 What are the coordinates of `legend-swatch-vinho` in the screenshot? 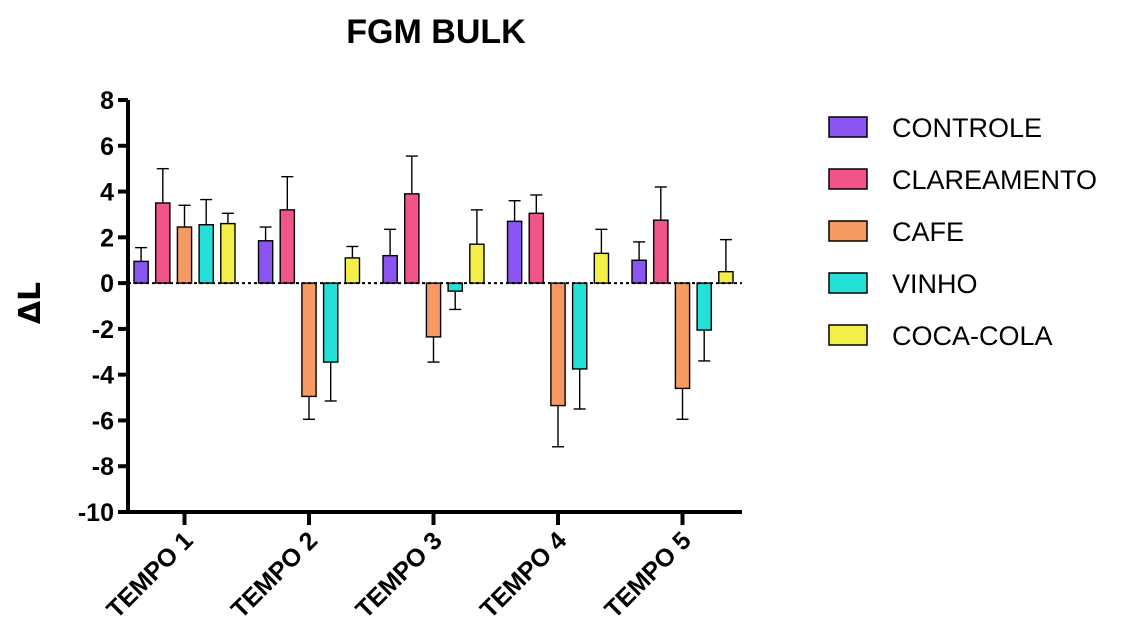 It's located at (848, 283).